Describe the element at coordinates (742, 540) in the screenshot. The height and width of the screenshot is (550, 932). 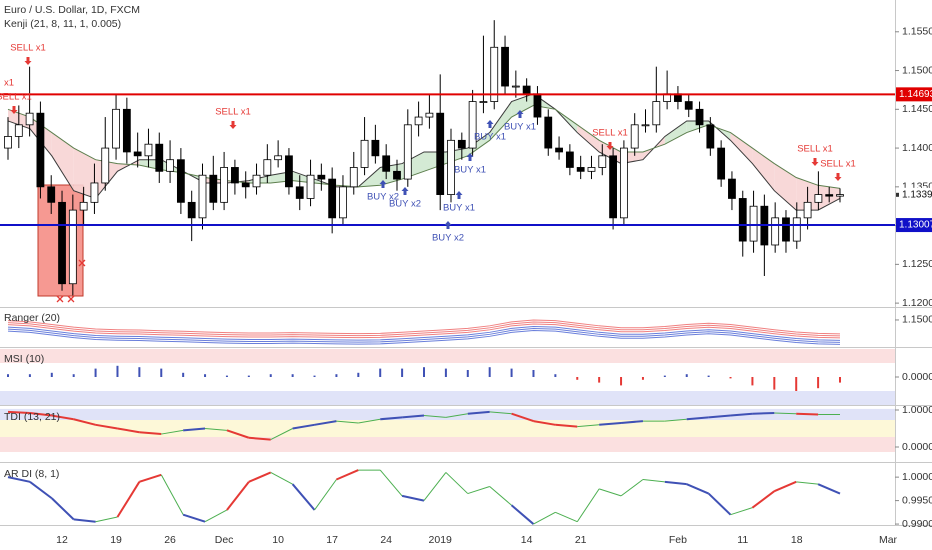
I see `x-tick-label: 11` at that location.